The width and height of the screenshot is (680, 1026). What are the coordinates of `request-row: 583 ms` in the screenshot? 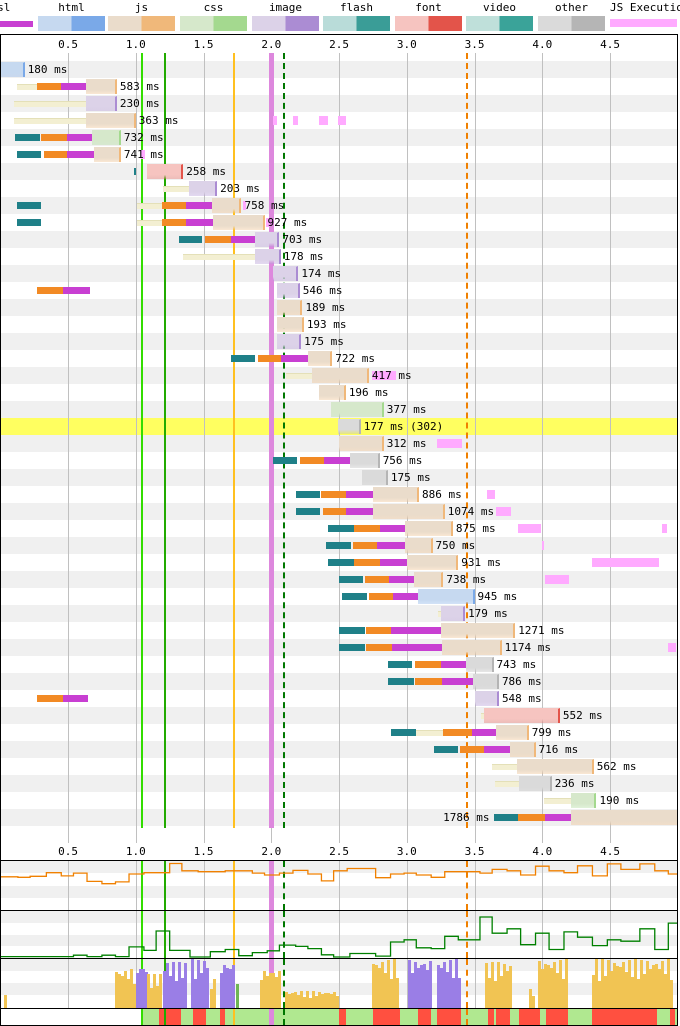 It's located at (339, 86).